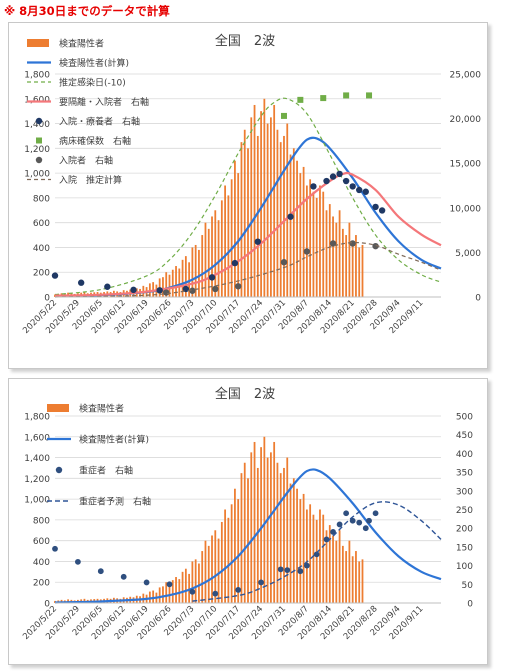  Describe the element at coordinates (317, 551) in the screenshot. I see `line-severe-pred` at that location.